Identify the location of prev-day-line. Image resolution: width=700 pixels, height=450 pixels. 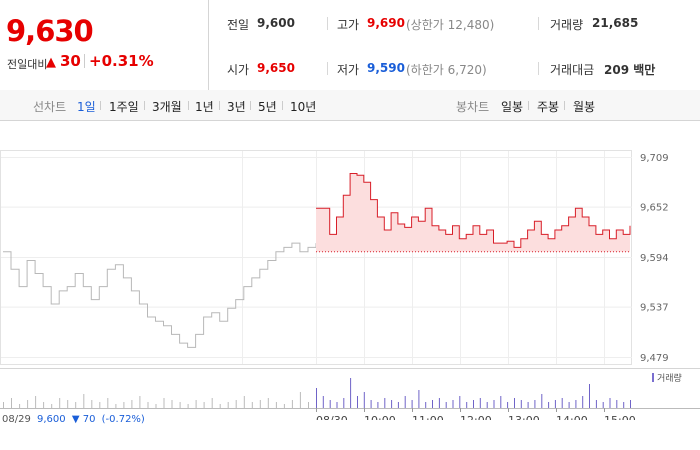
(160, 295).